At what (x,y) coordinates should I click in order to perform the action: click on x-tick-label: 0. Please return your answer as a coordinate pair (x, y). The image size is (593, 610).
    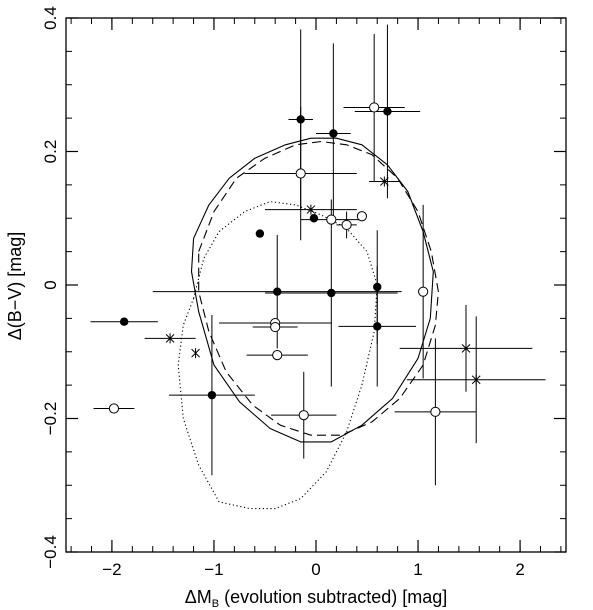
    Looking at the image, I should click on (315, 569).